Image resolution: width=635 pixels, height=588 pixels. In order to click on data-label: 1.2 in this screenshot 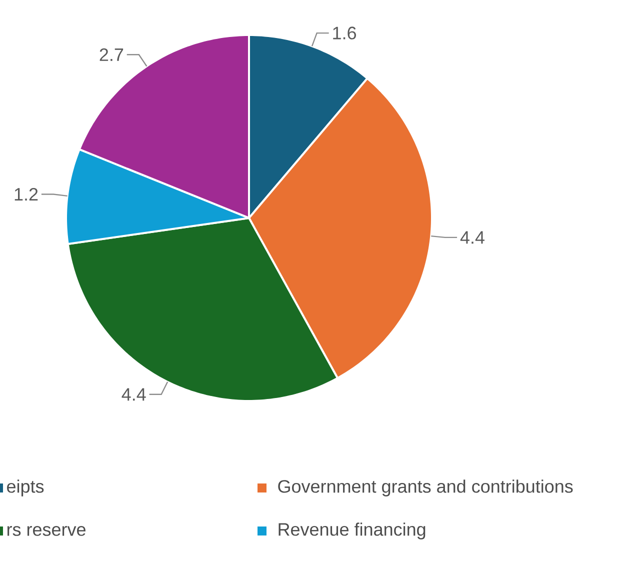, I will do `click(26, 194)`.